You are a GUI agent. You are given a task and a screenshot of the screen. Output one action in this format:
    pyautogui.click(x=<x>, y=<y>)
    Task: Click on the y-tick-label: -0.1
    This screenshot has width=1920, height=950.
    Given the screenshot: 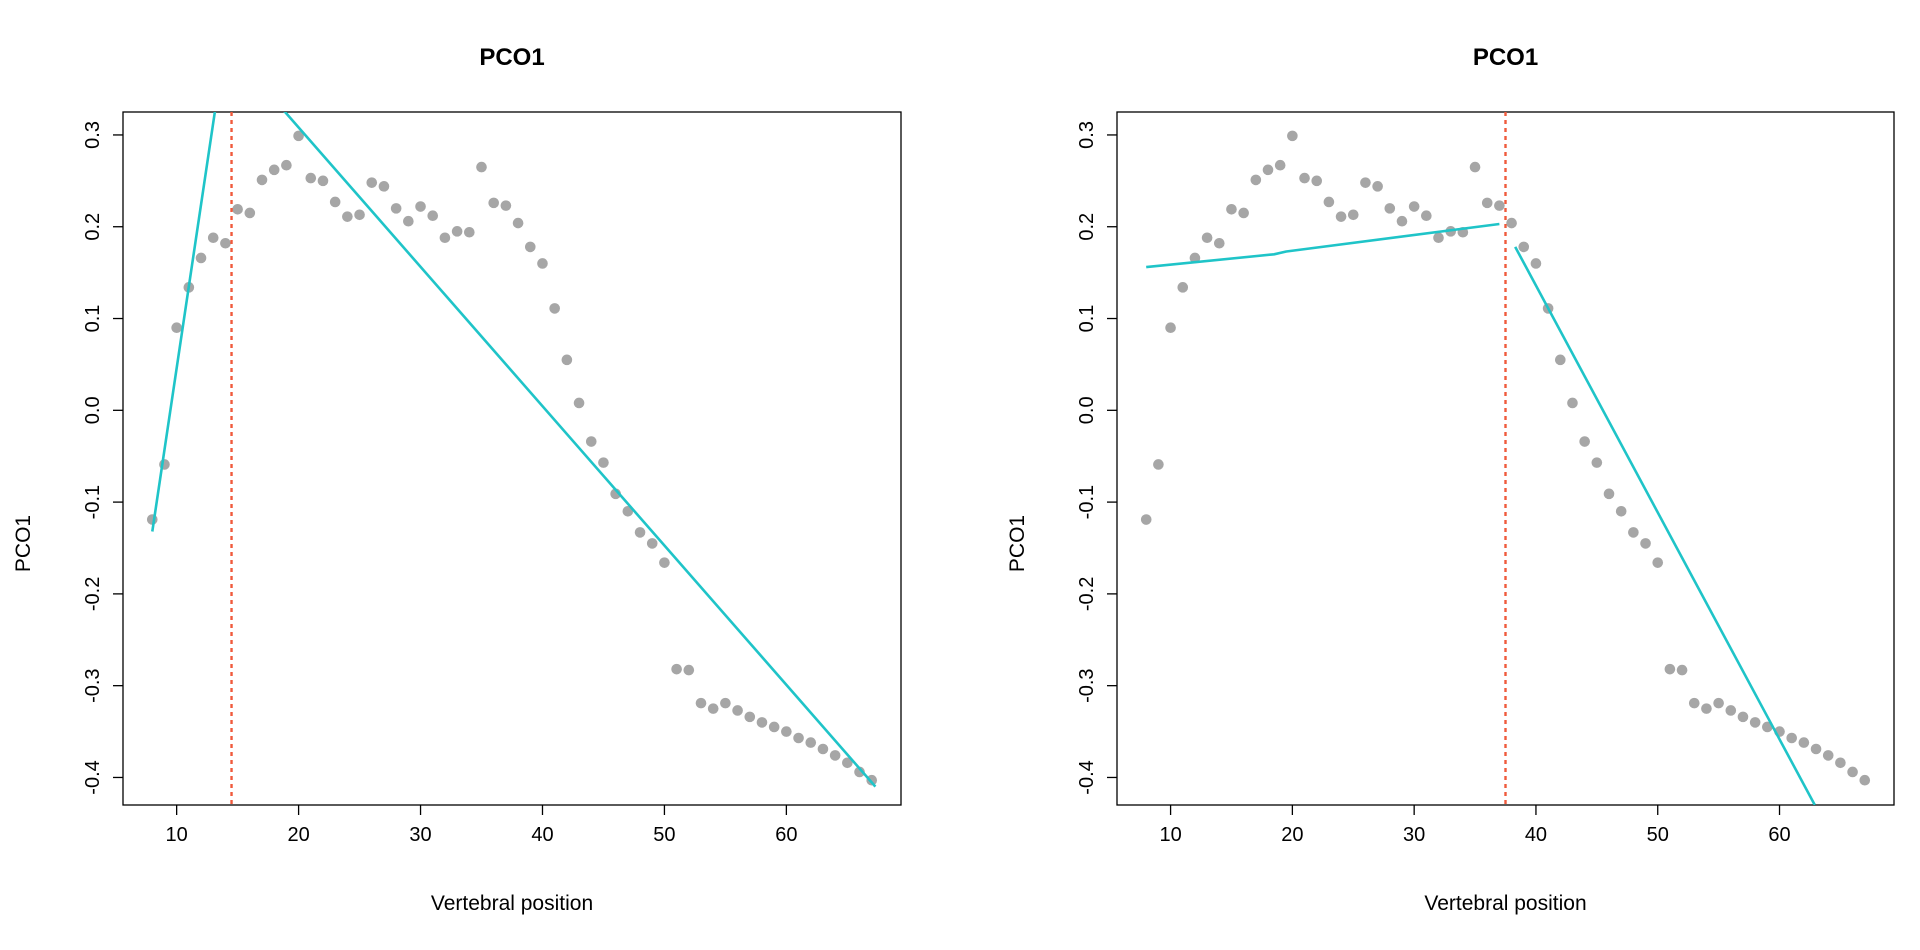 What is the action you would take?
    pyautogui.click(x=93, y=502)
    